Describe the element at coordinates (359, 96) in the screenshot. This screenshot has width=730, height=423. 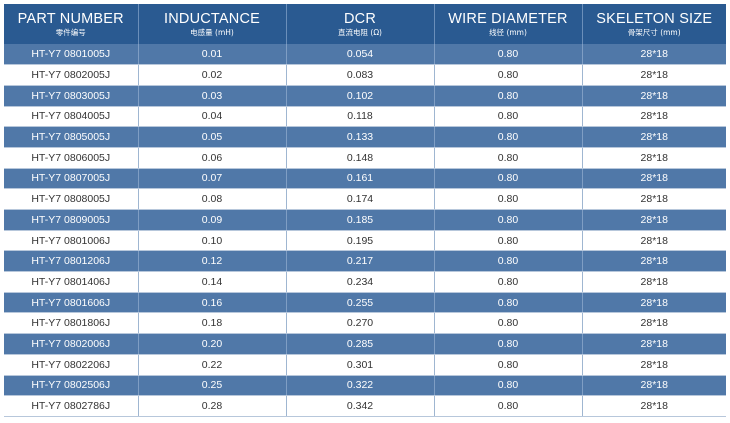
I see `cell-dcr: 0.102` at that location.